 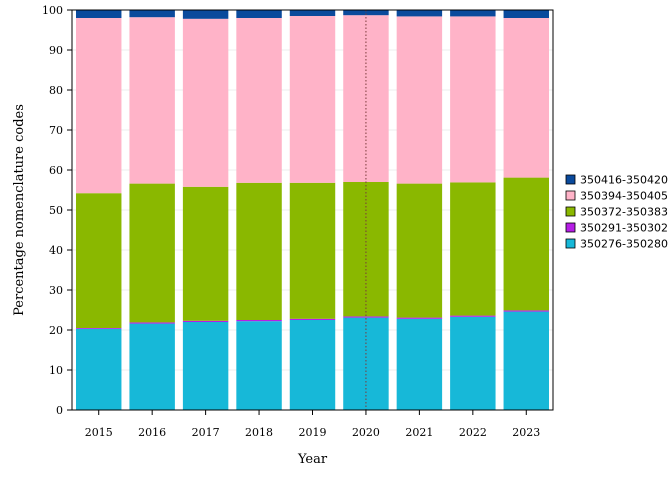 I want to click on legend-label-350291-350302: 350291-350302, so click(x=624, y=228).